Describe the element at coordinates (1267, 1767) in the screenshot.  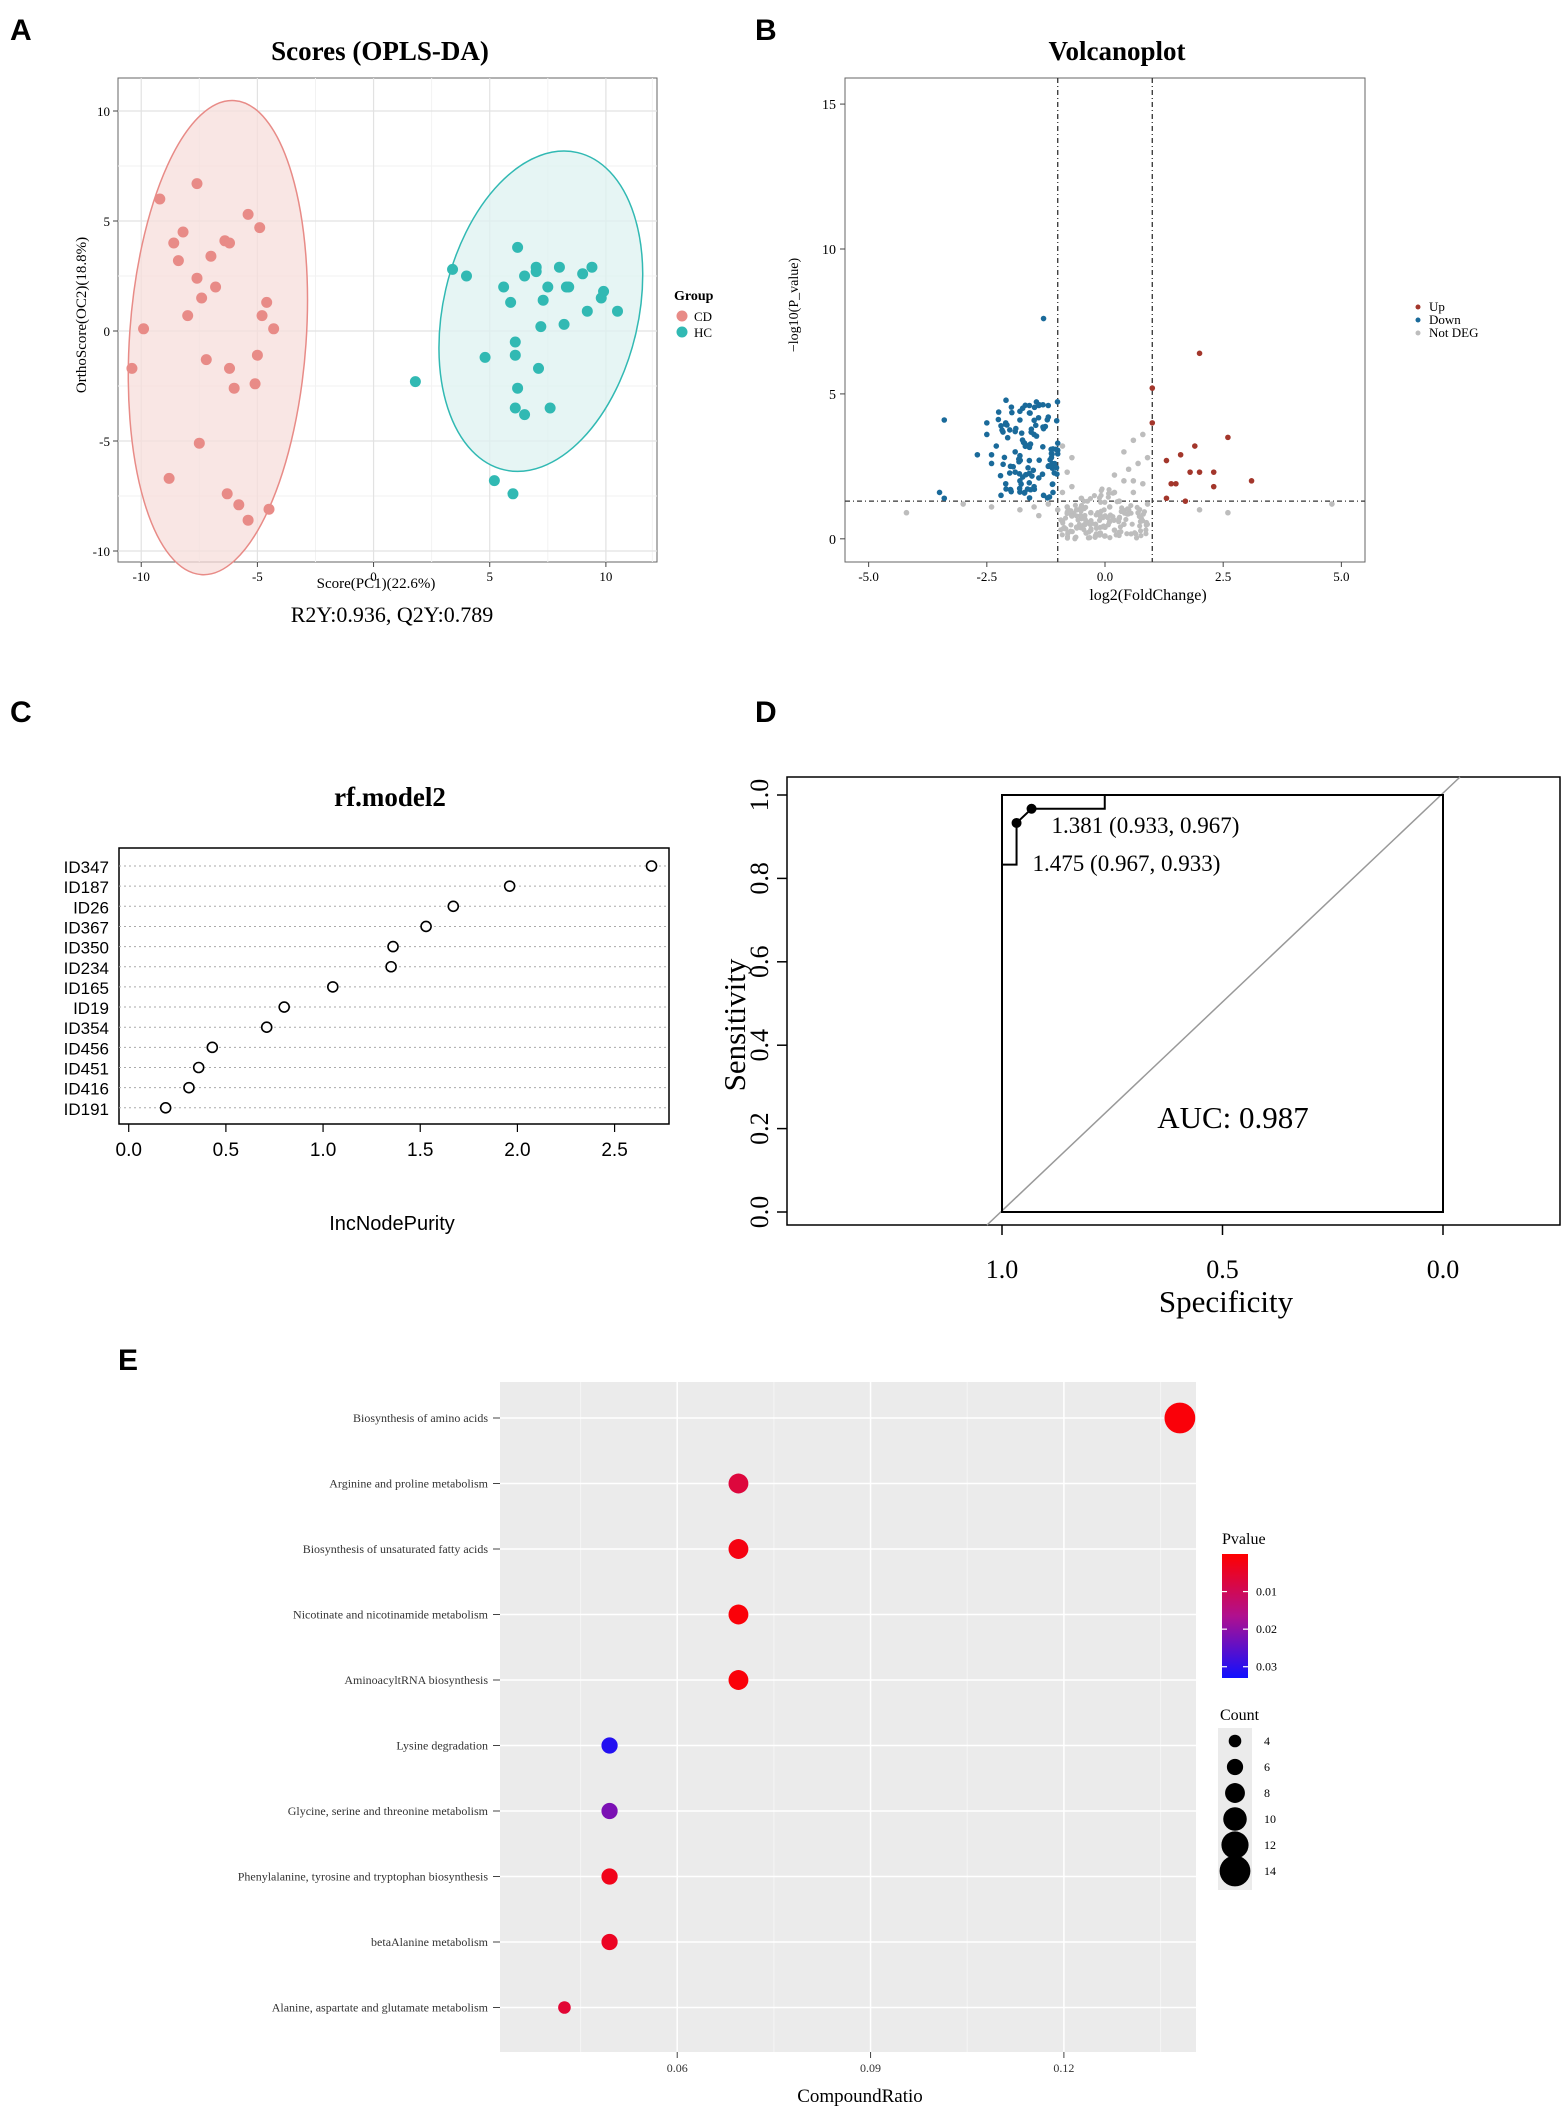
I see `count-legend-label: 6` at that location.